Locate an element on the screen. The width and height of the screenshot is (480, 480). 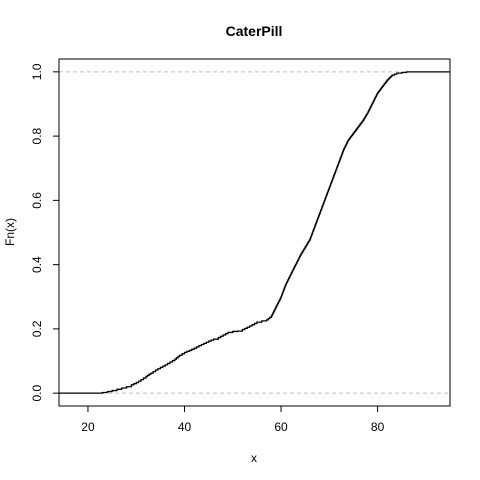
chart-title: CaterPill is located at coordinates (254, 31).